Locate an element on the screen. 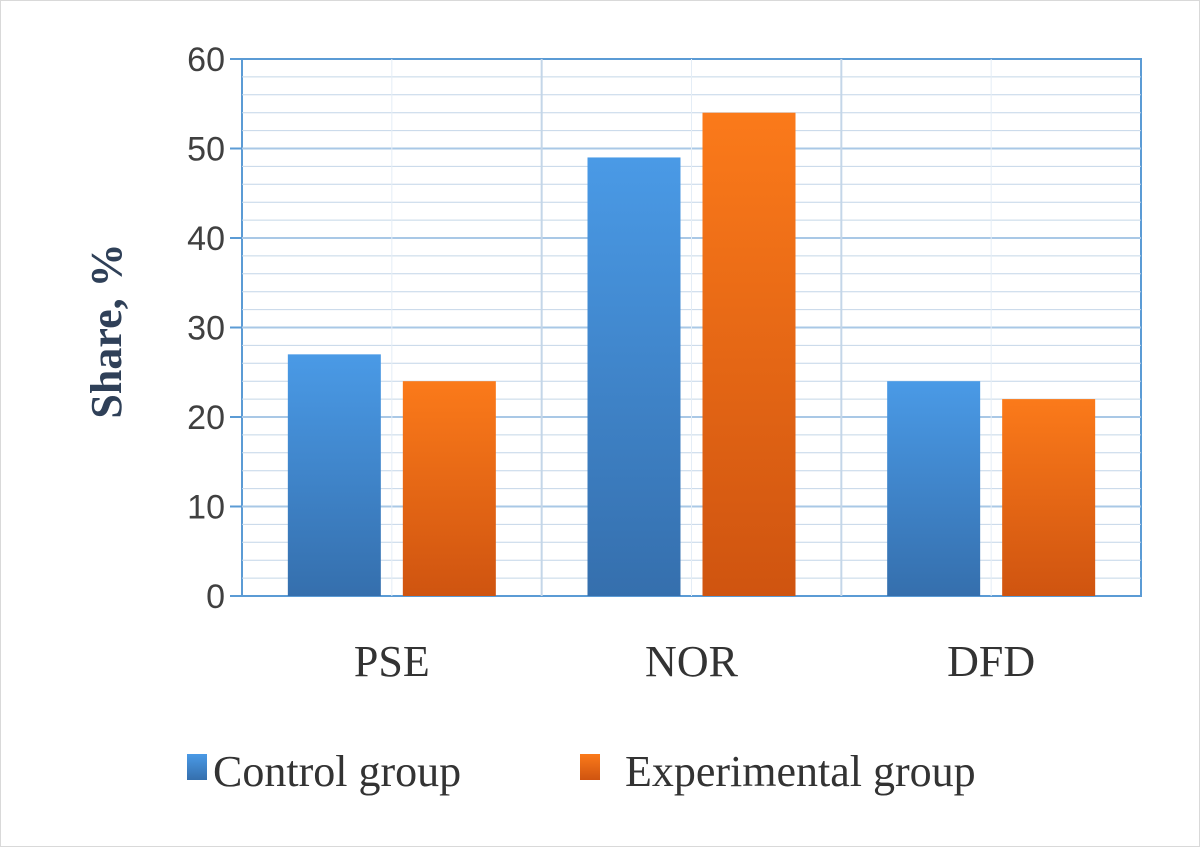 This screenshot has height=848, width=1200. legend: Control group Experimental group is located at coordinates (581, 771).